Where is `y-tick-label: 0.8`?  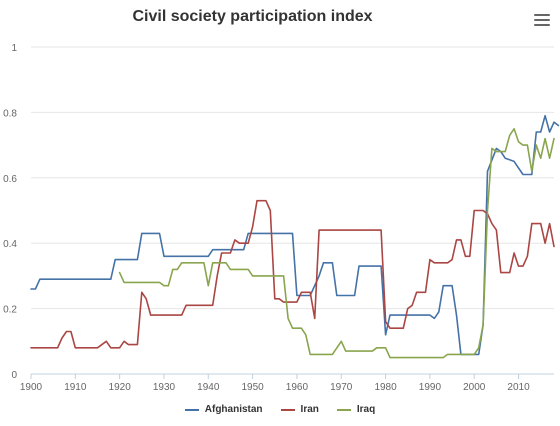
y-tick-label: 0.8 is located at coordinates (10, 113).